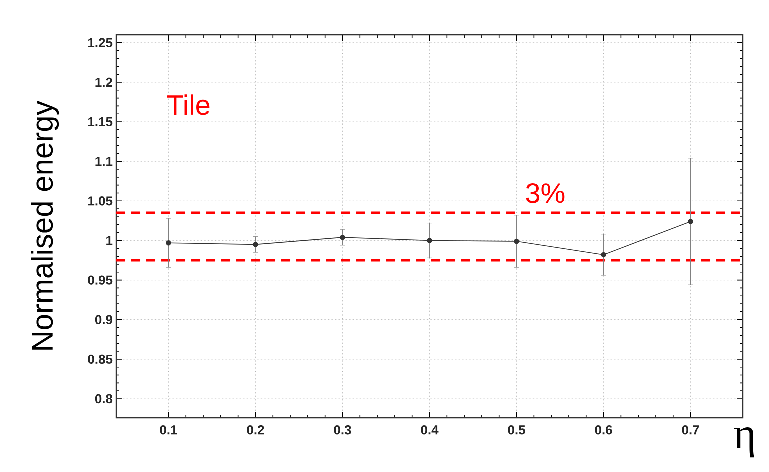 This screenshot has width=769, height=472. What do you see at coordinates (104, 319) in the screenshot?
I see `y-tick-label: 0.9` at bounding box center [104, 319].